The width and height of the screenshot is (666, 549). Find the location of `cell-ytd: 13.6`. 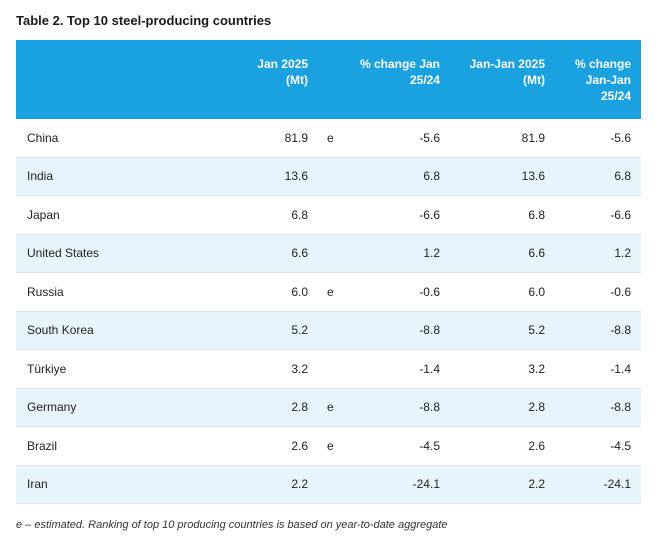

cell-ytd: 13.6 is located at coordinates (533, 176).